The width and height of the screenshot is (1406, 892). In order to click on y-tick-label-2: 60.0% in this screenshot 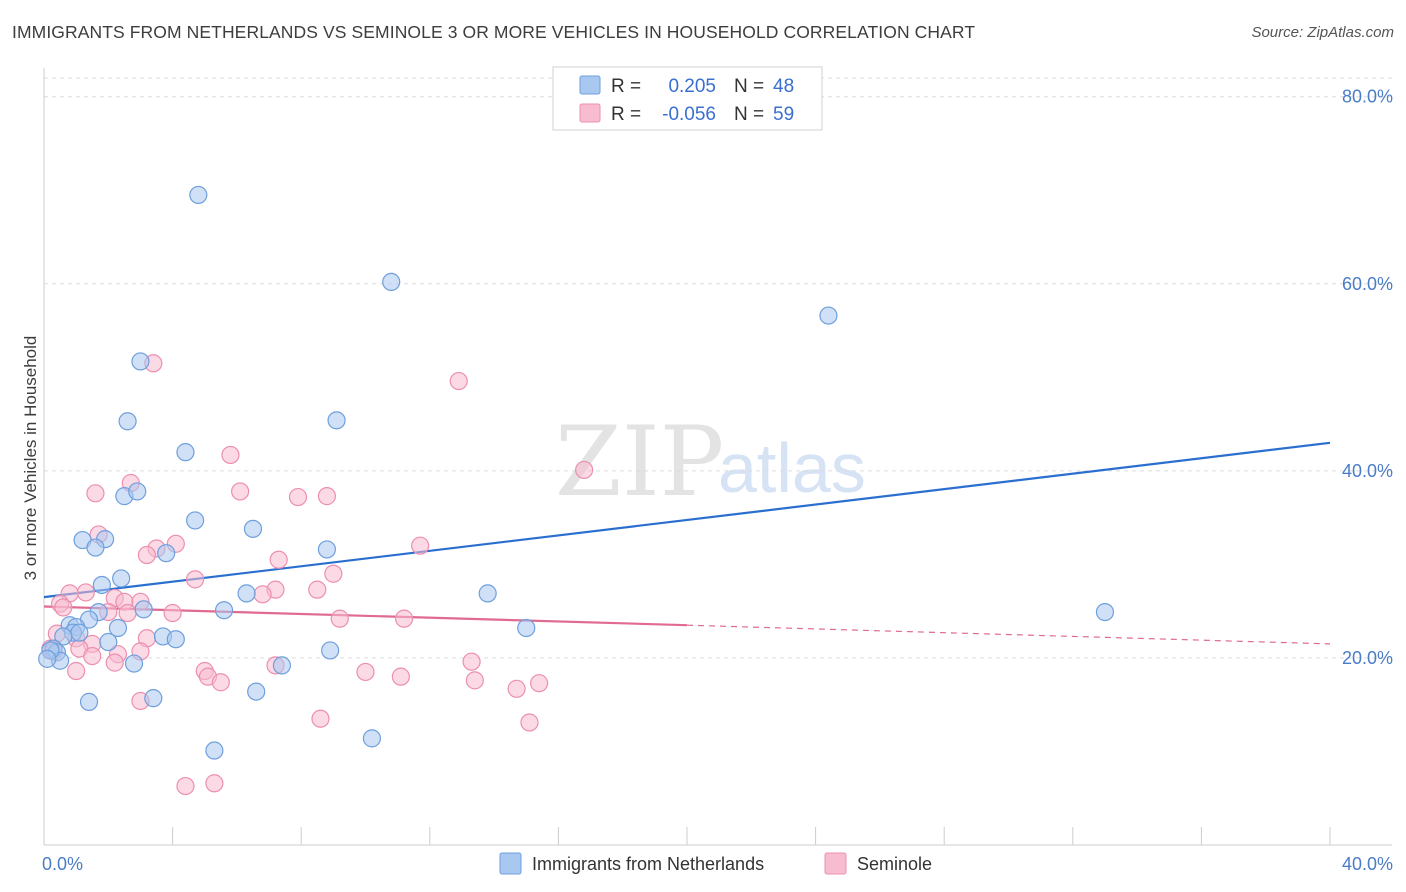, I will do `click(1367, 284)`.